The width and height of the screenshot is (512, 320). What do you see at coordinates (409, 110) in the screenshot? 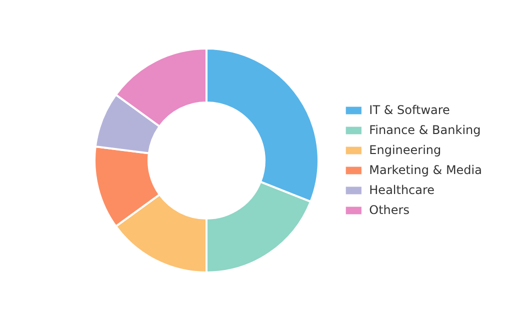
I see `legend-label: IT & Software` at bounding box center [409, 110].